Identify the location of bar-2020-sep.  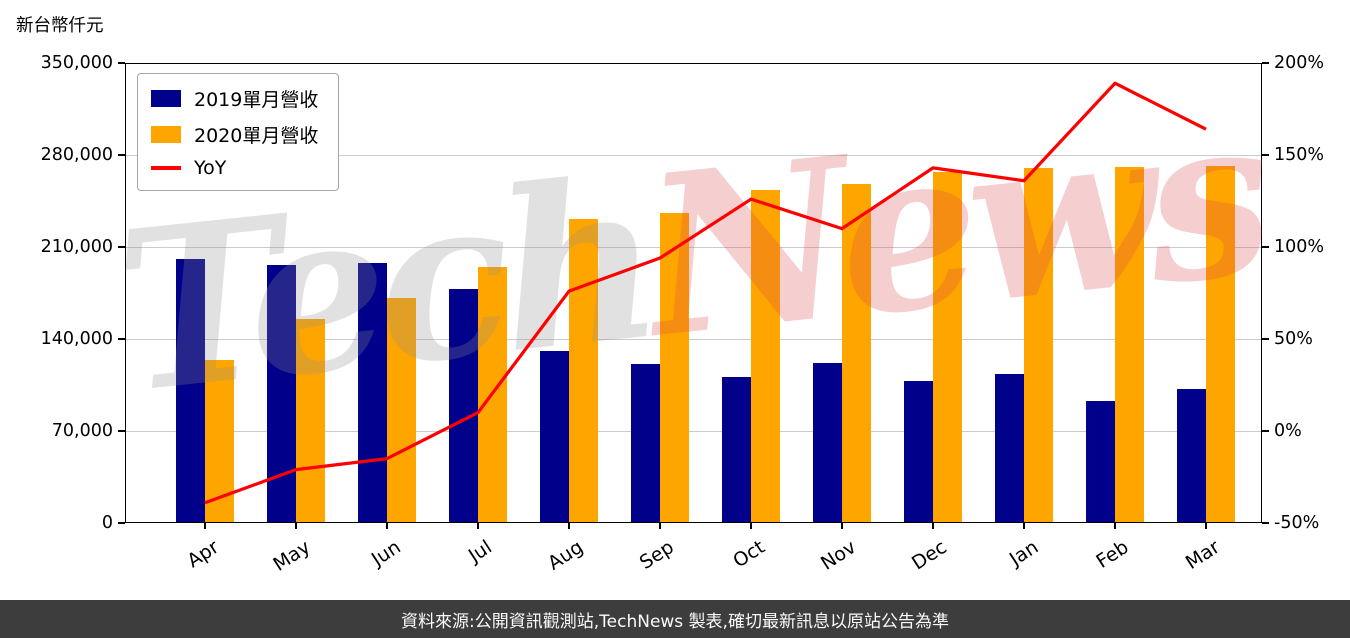
(674, 367).